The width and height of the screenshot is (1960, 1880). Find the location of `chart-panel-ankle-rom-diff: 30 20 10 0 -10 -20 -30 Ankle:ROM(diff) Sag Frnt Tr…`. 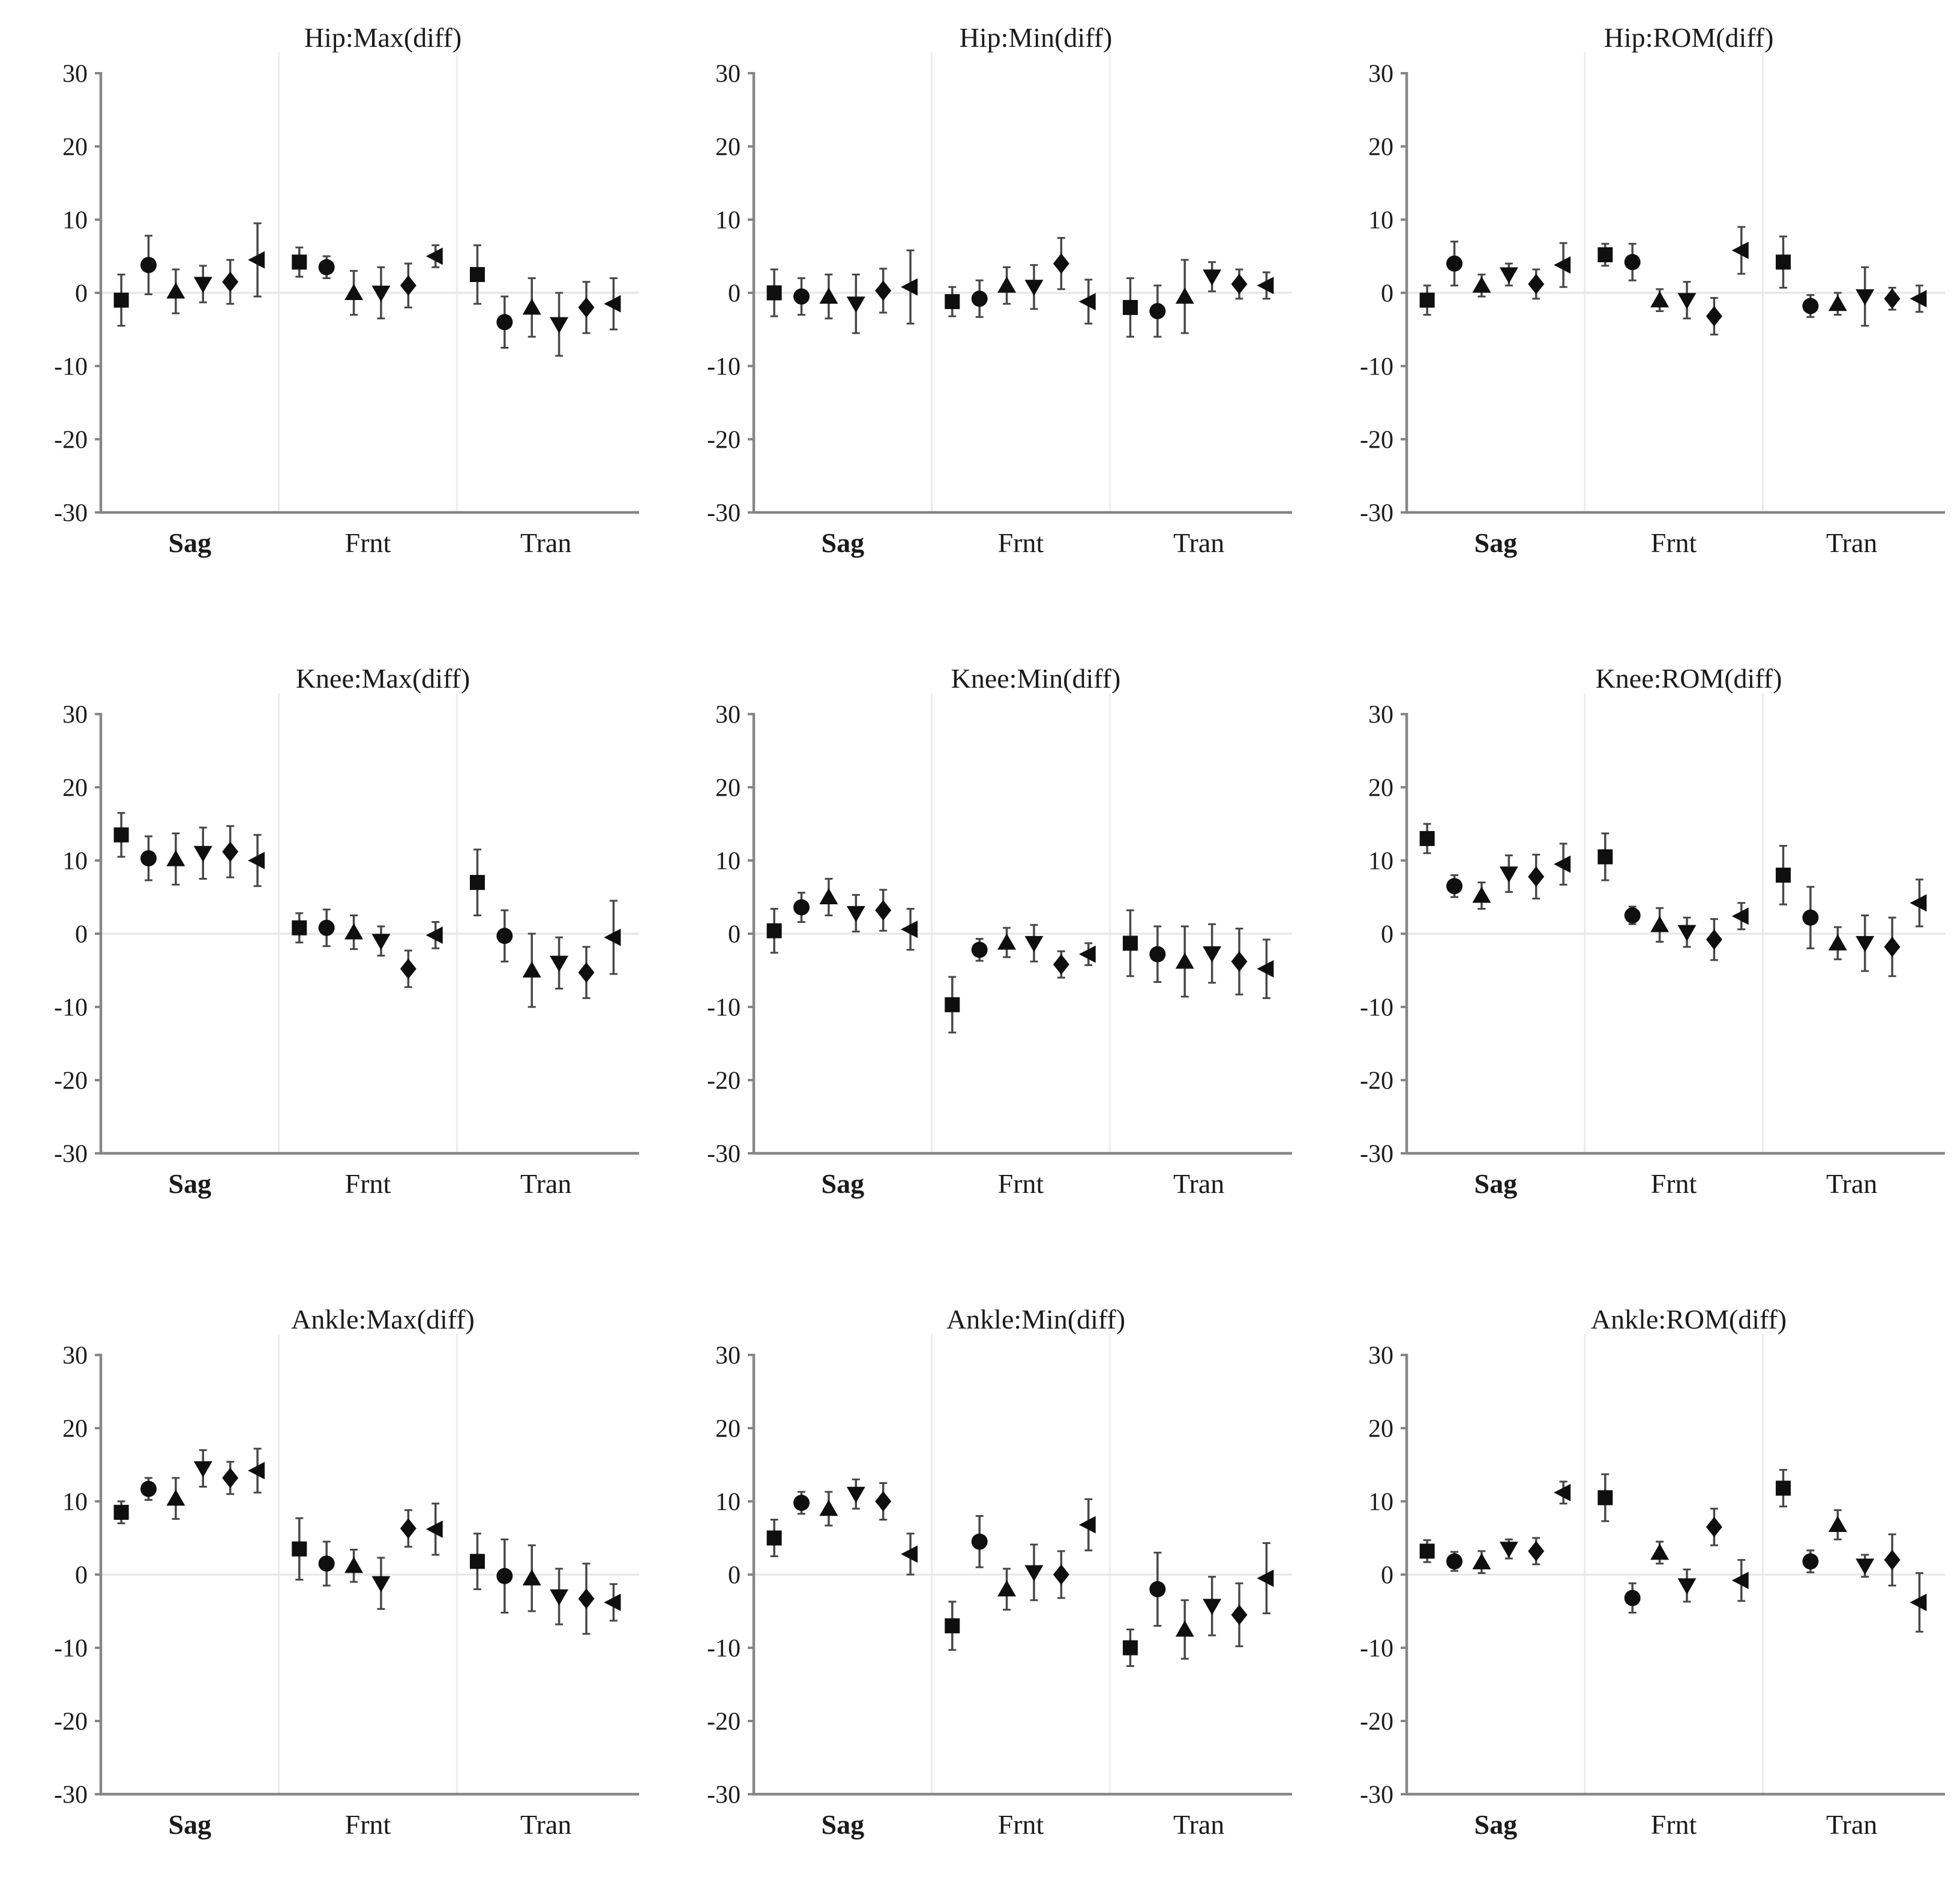

chart-panel-ankle-rom-diff: 30 20 10 0 -10 -20 -30 Ankle:ROM(diff) Sag Frnt Tr… is located at coordinates (1633, 1580).